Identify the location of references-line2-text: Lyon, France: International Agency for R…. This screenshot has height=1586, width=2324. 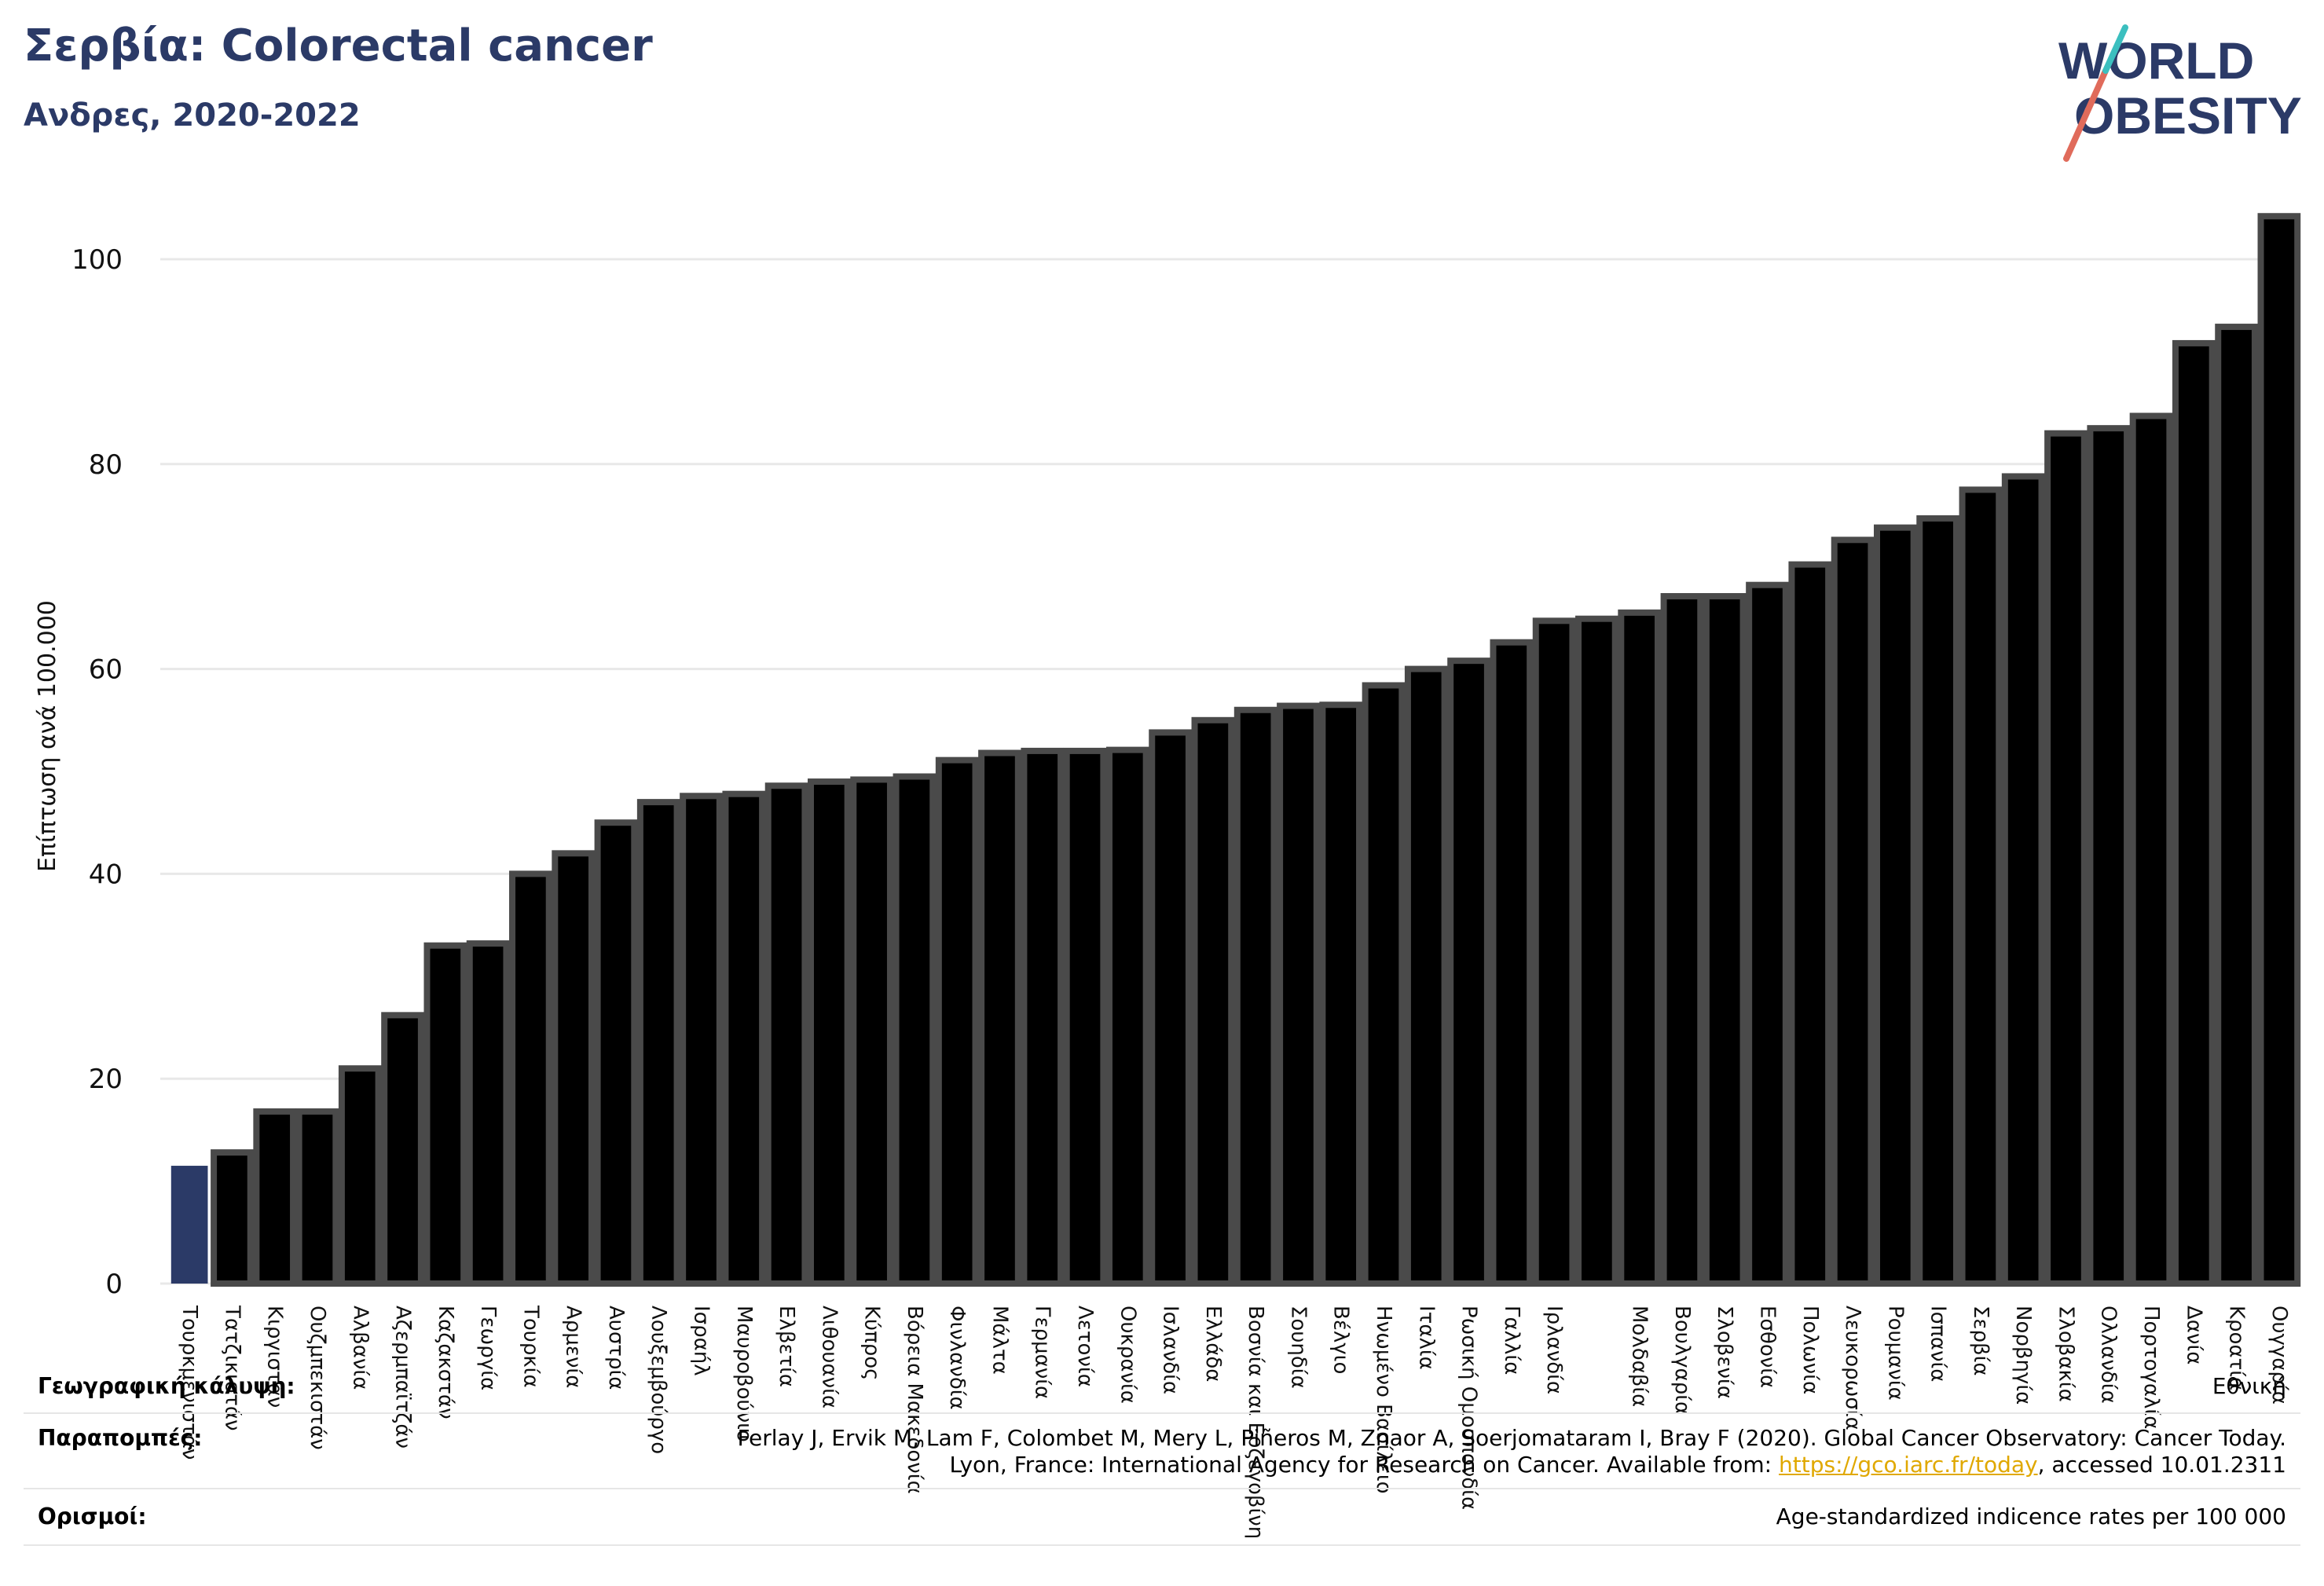
(1364, 1465).